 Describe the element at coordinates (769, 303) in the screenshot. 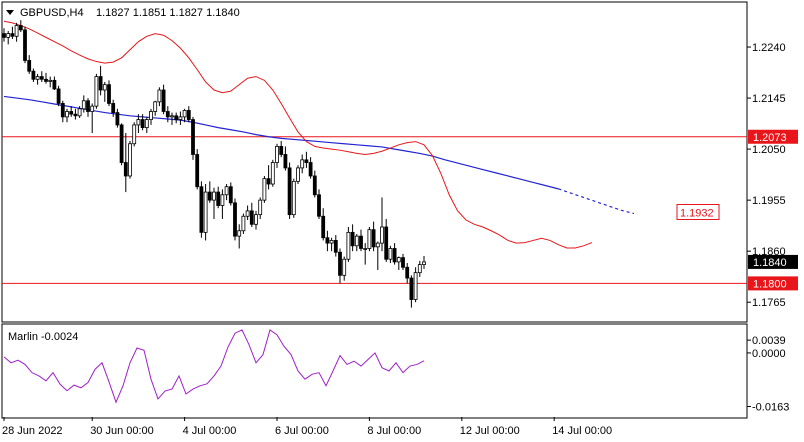

I see `y-tick-label: 1.1765` at that location.